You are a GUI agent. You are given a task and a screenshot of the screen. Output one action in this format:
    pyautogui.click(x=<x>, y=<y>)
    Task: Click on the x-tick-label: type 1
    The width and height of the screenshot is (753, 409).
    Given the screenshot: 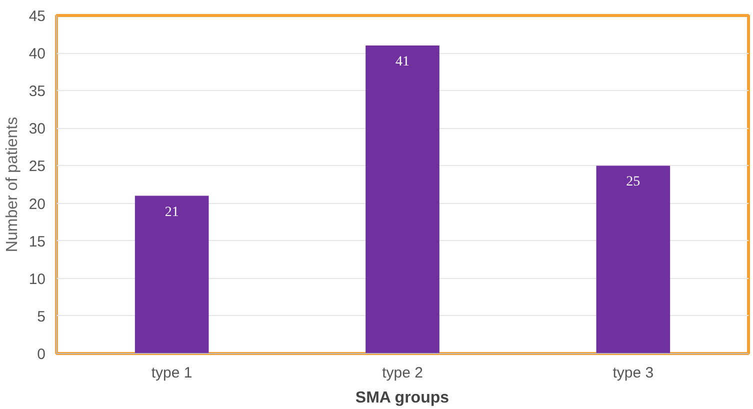 What is the action you would take?
    pyautogui.click(x=171, y=373)
    